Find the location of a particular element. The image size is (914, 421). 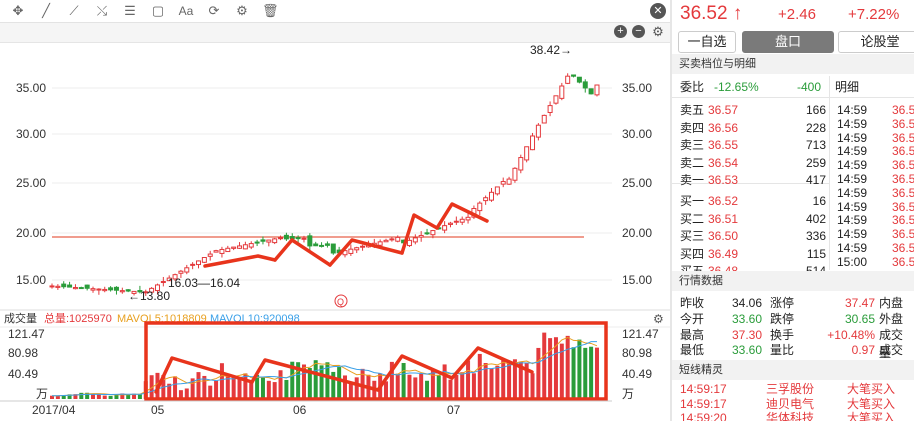

market-l3: 外盘 is located at coordinates (891, 318).